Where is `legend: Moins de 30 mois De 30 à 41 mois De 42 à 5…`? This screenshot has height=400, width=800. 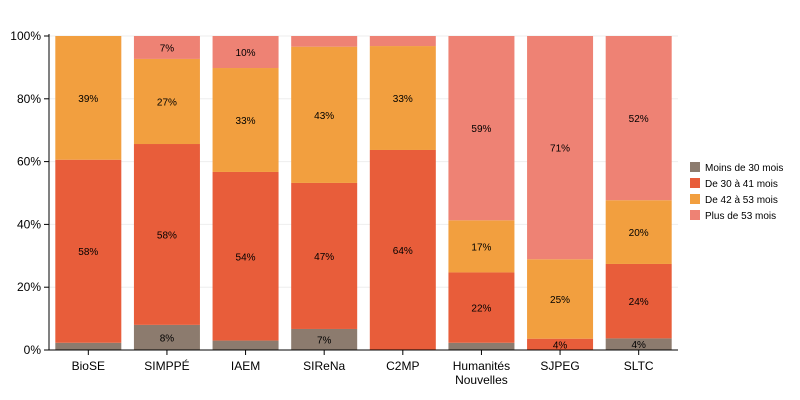
legend: Moins de 30 mois De 30 à 41 mois De 42 à 5… is located at coordinates (736, 192).